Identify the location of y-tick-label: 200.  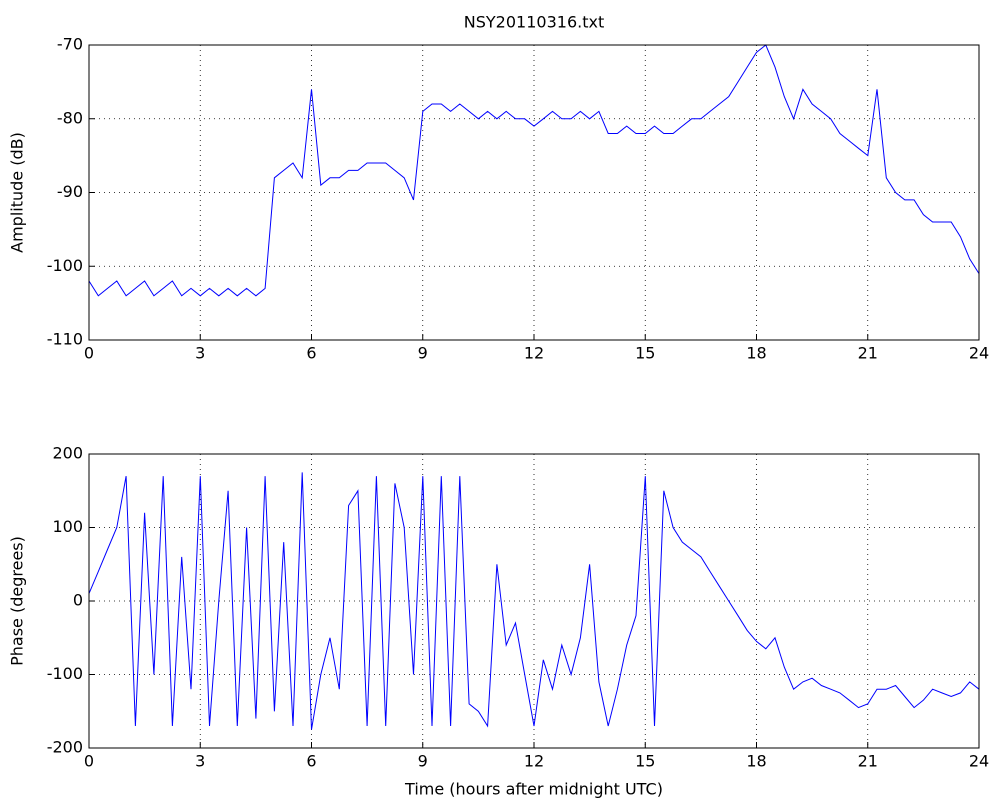
(67, 453).